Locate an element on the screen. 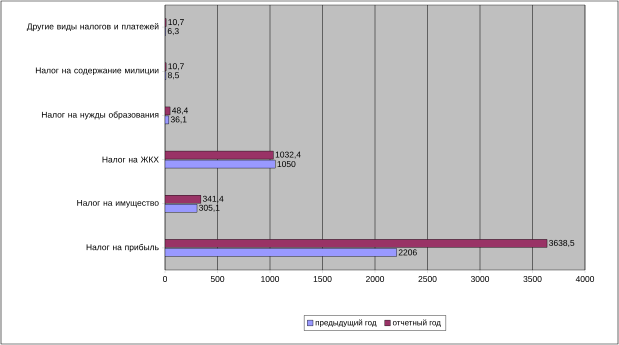 The height and width of the screenshot is (345, 619). x-tick-label: 3500 is located at coordinates (532, 279).